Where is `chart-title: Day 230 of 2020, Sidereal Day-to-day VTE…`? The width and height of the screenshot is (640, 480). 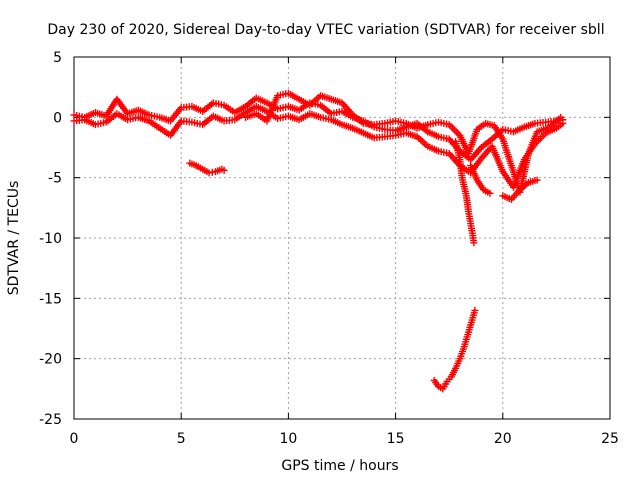
chart-title: Day 230 of 2020, Sidereal Day-to-day VTE… is located at coordinates (325, 30).